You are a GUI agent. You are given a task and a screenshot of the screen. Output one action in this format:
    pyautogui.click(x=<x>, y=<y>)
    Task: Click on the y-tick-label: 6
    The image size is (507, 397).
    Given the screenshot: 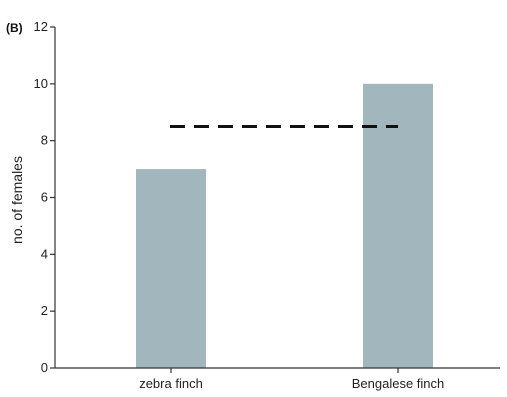 What is the action you would take?
    pyautogui.click(x=44, y=197)
    